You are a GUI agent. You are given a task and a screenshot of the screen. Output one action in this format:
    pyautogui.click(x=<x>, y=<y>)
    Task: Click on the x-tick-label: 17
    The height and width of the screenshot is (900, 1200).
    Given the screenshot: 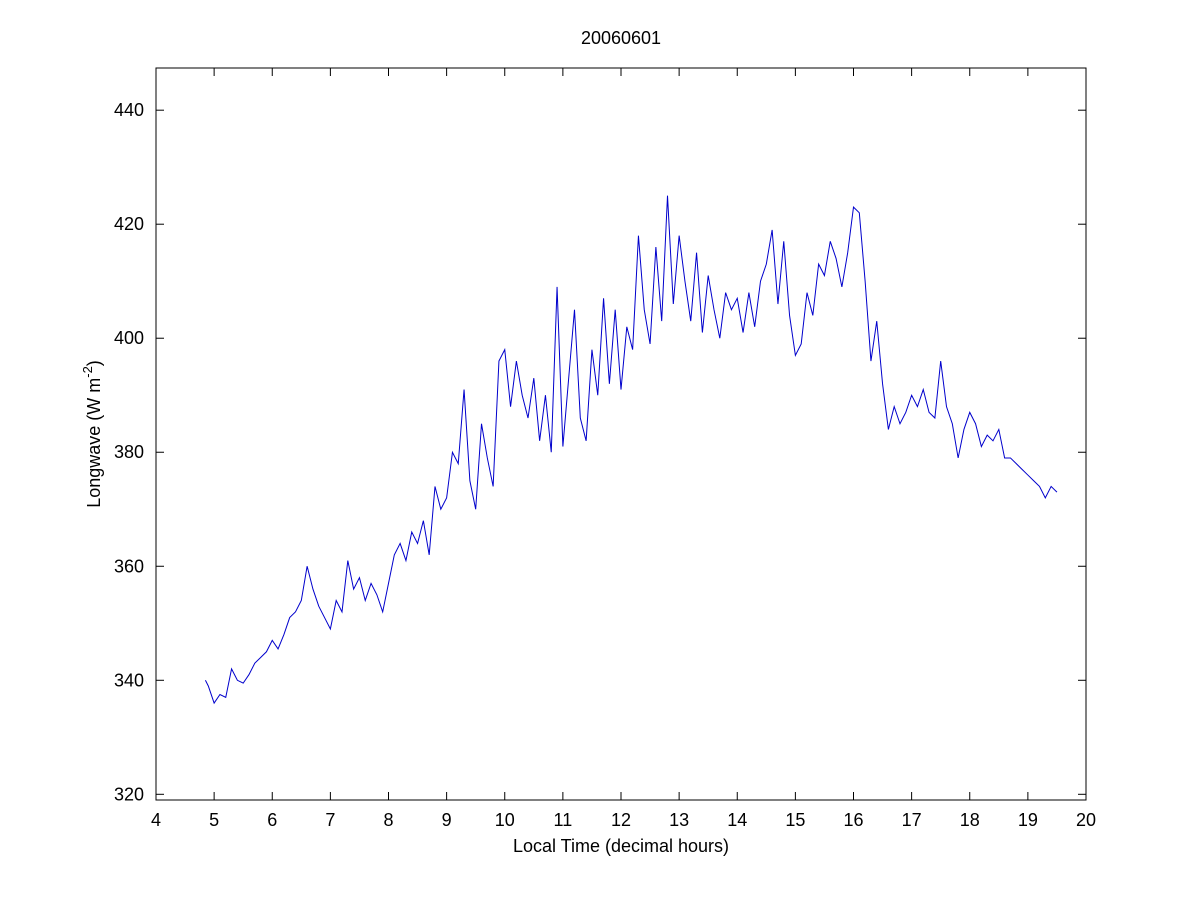 What is the action you would take?
    pyautogui.click(x=912, y=820)
    